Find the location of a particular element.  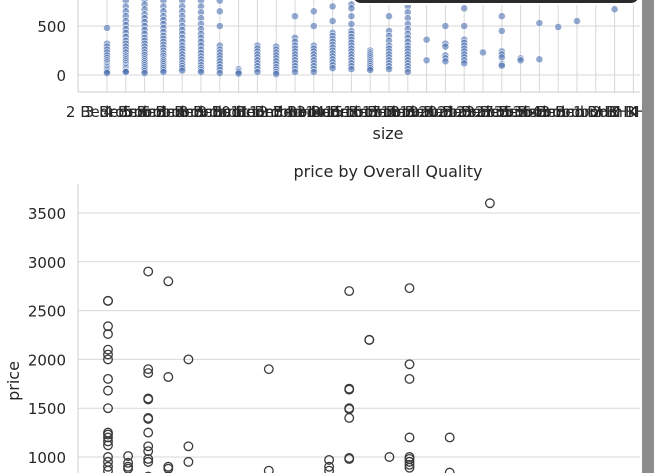

top-x-tick-label: 14 Bedroom is located at coordinates (352, 112).